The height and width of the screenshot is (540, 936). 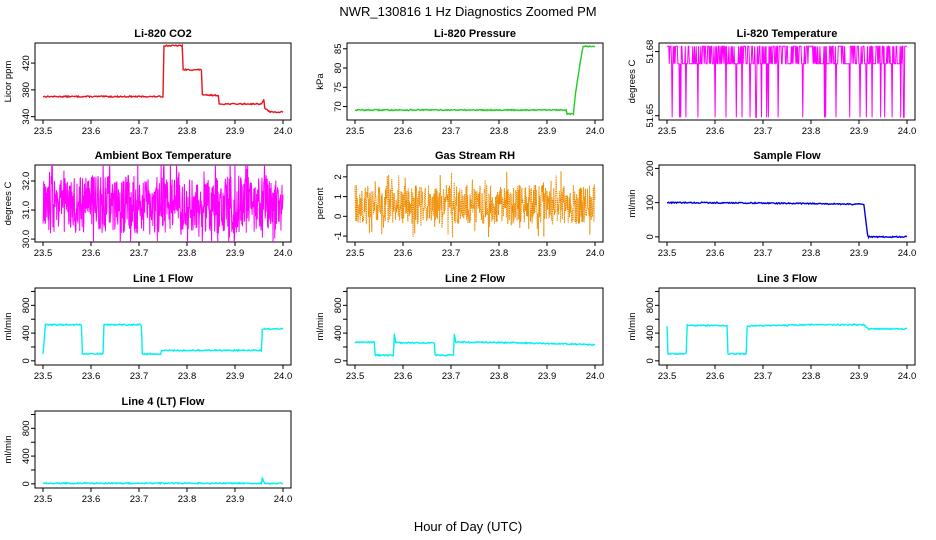 I want to click on y-tick-label: 32.0, so click(x=26, y=181).